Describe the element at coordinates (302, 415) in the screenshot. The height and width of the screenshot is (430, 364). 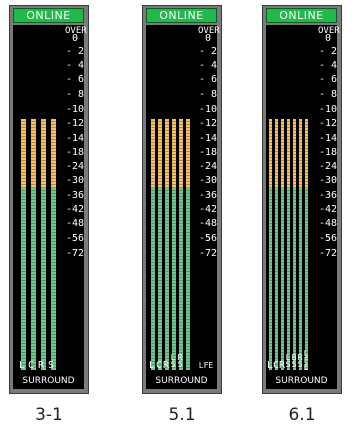
I see `format-caption: 6.1` at that location.